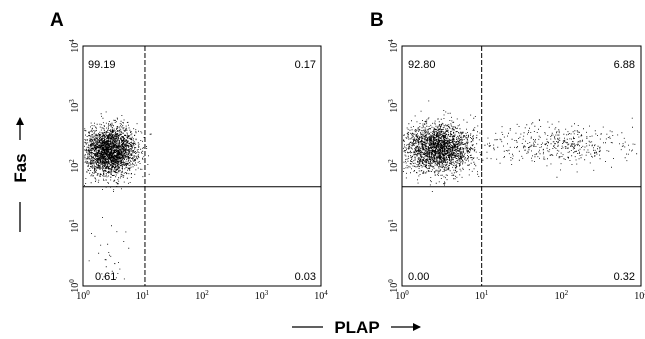  I want to click on x-axis-title-group: PLAP, so click(356, 327).